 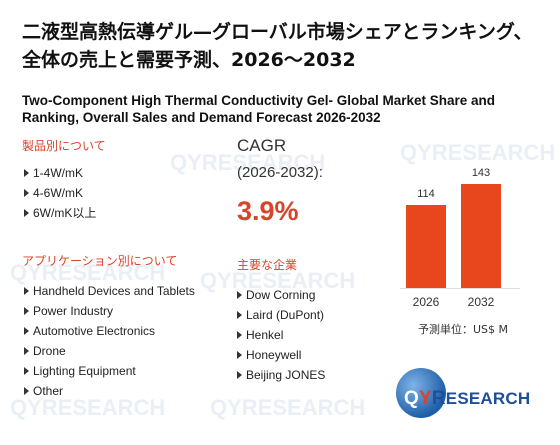 I want to click on list-item: Henkel, so click(x=281, y=335).